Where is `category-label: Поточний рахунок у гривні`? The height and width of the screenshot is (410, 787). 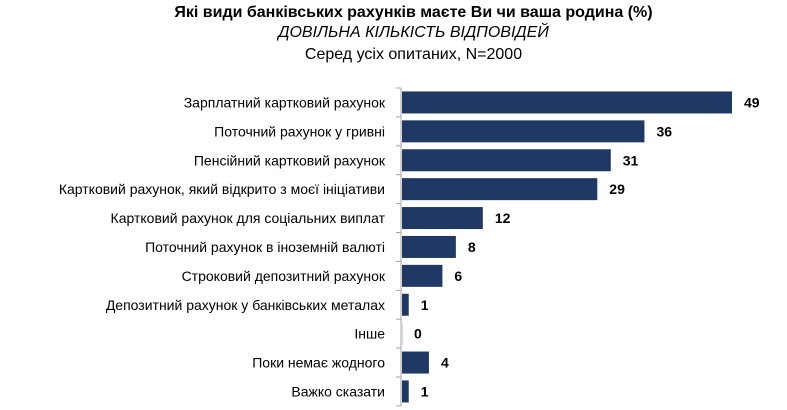
category-label: Поточний рахунок у гривні is located at coordinates (299, 131).